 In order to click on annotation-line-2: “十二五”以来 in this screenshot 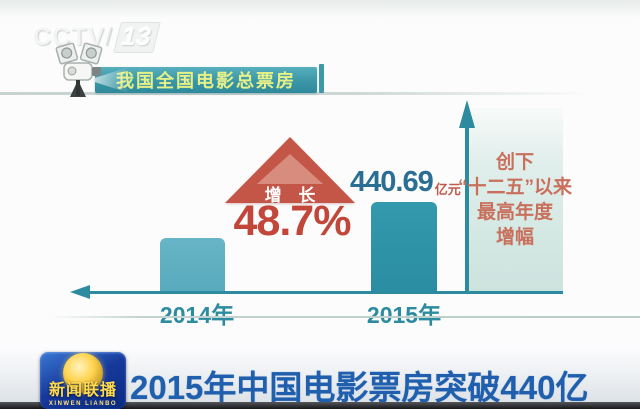, I will do `click(514, 187)`.